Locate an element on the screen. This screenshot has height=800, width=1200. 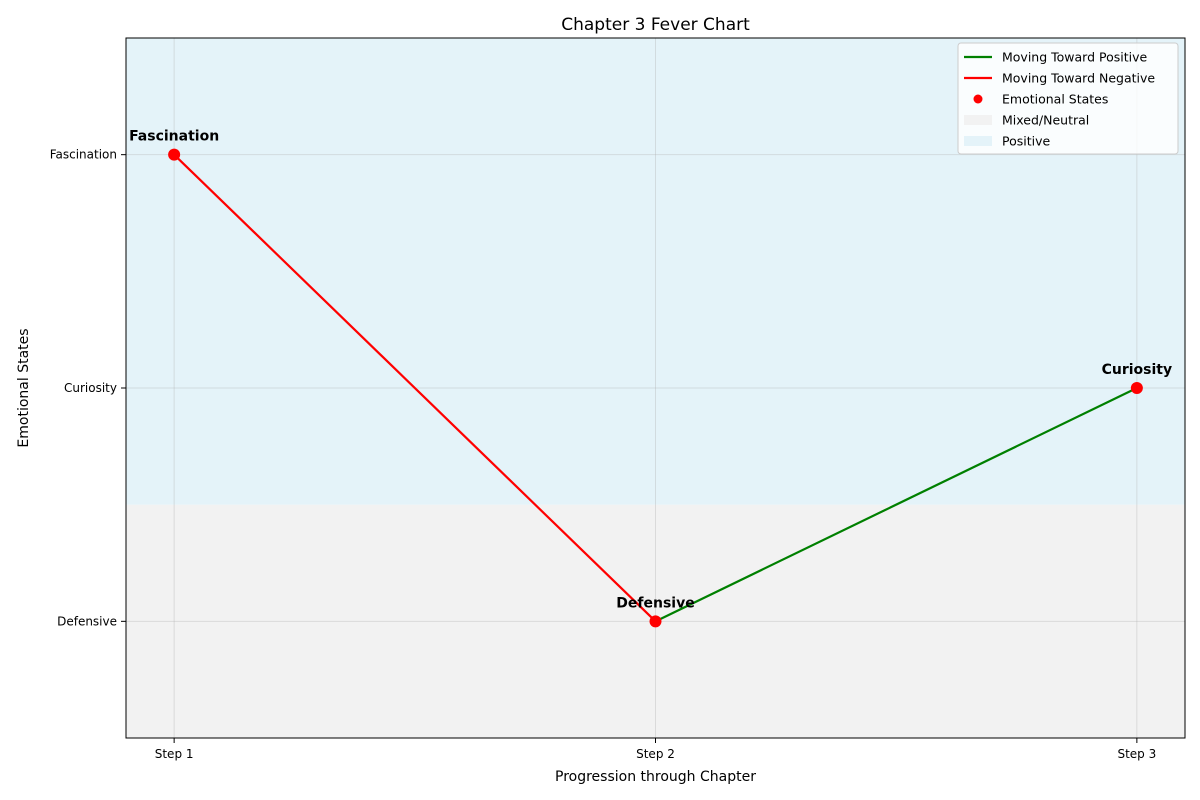
legend-entry-label: Positive is located at coordinates (1026, 141).